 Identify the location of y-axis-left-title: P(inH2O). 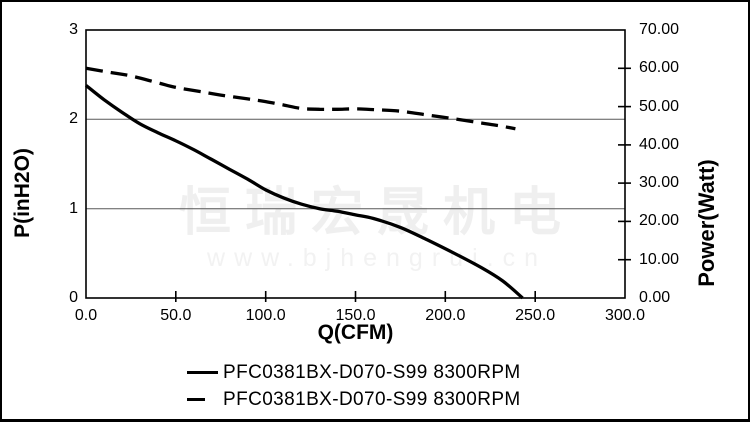
(22, 193).